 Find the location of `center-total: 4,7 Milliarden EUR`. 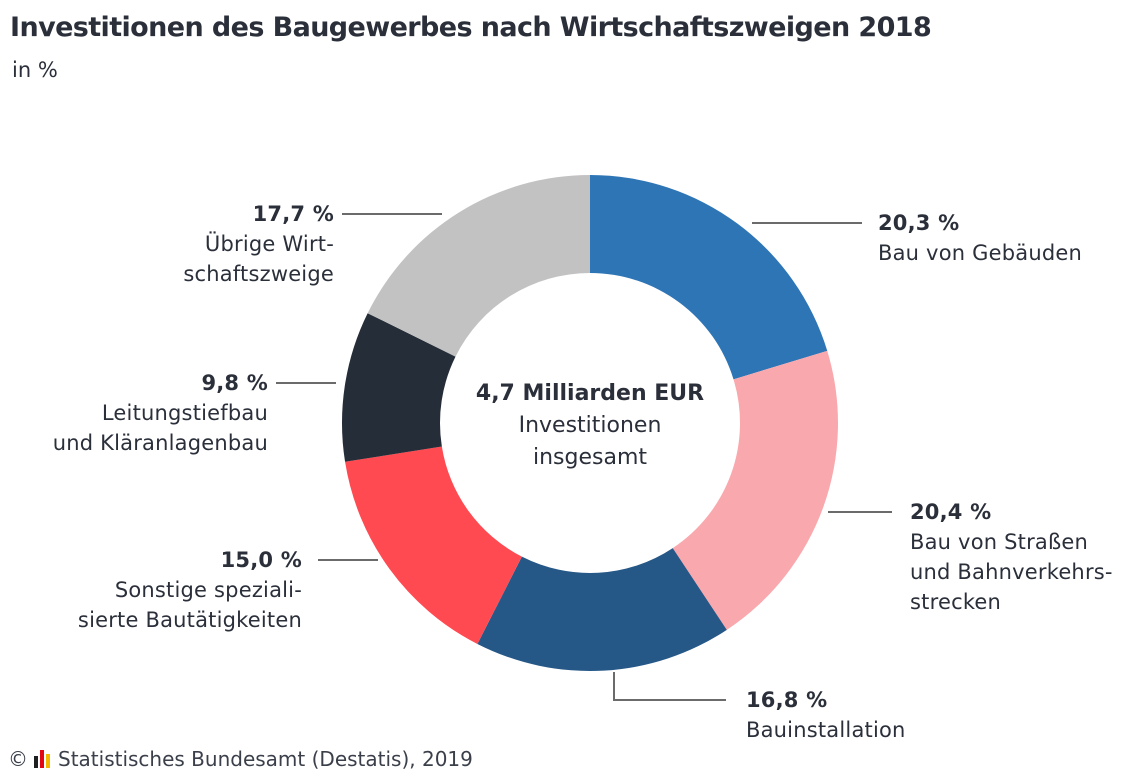

center-total: 4,7 Milliarden EUR is located at coordinates (590, 393).